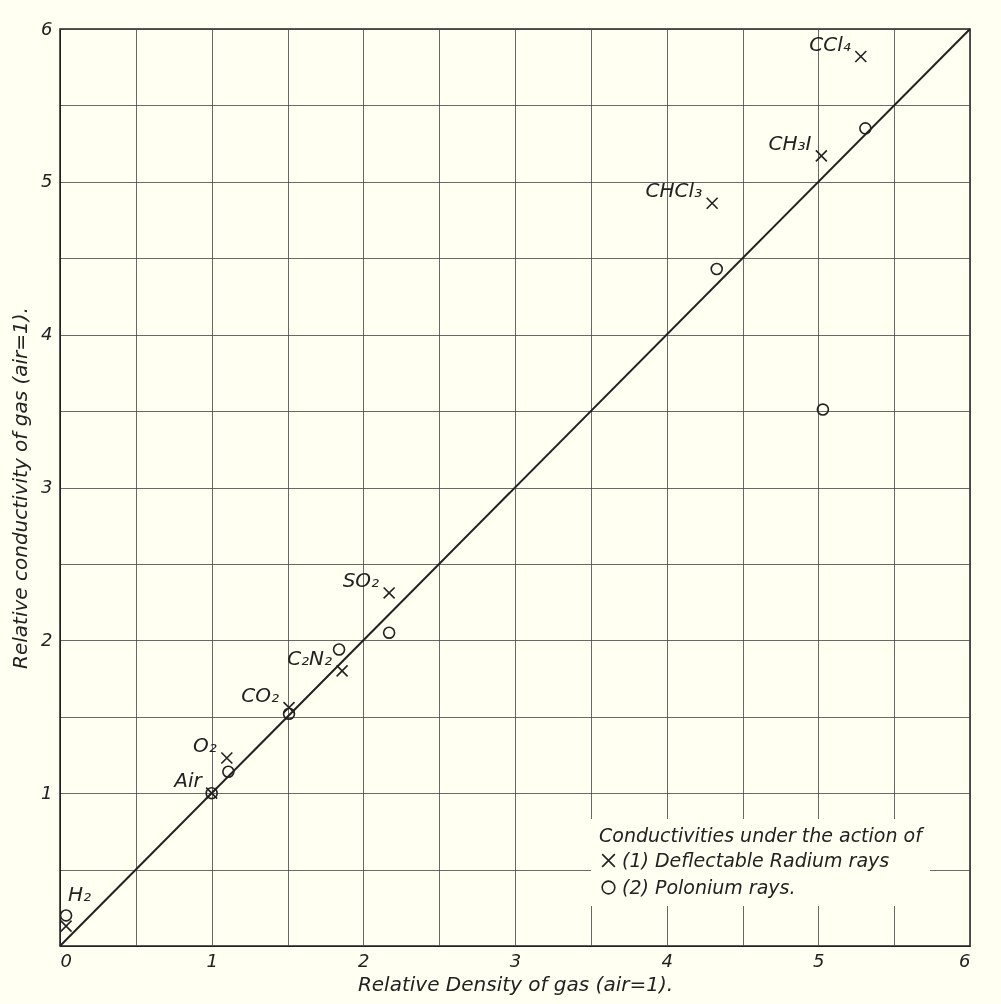 This screenshot has height=1004, width=1001. I want to click on y-tick-label: 6, so click(47, 28).